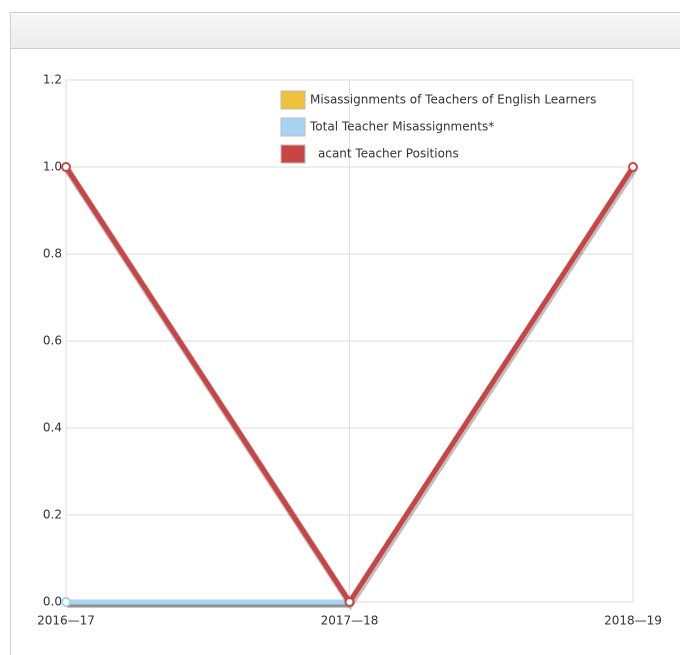  I want to click on y-tick-label: 0.8, so click(52, 254).